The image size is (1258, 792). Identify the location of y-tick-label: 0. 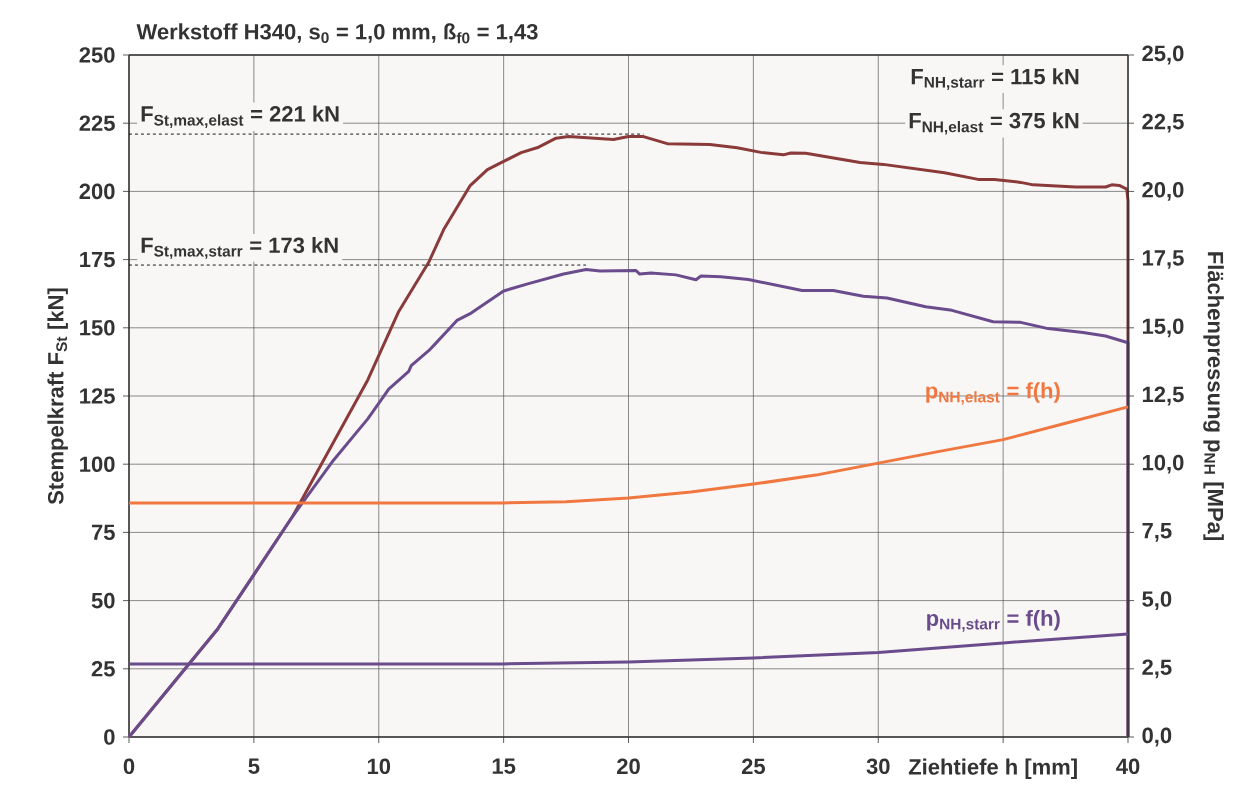
(109, 737).